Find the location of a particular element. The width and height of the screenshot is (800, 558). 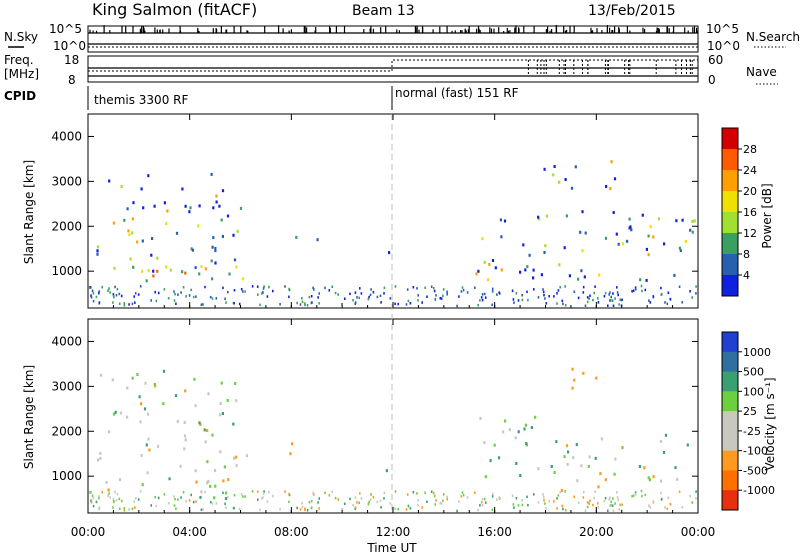

beam-title: Beam 13 is located at coordinates (383, 11).